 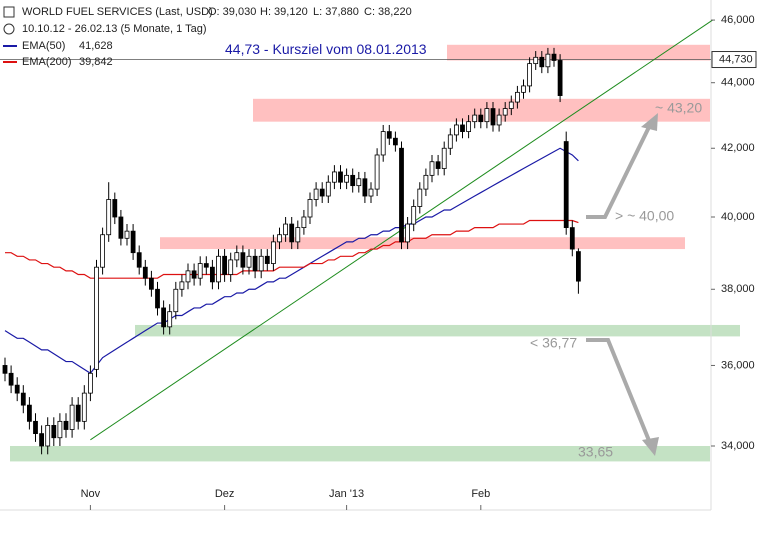 What do you see at coordinates (388, 12) in the screenshot?
I see `header-ohlc: C: 38,220` at bounding box center [388, 12].